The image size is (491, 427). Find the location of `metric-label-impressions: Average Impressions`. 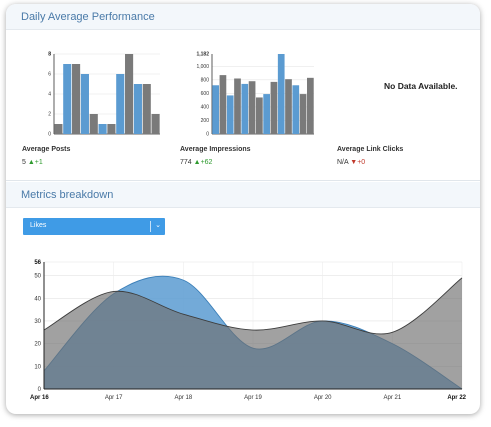

metric-label-impressions: Average Impressions is located at coordinates (215, 149).